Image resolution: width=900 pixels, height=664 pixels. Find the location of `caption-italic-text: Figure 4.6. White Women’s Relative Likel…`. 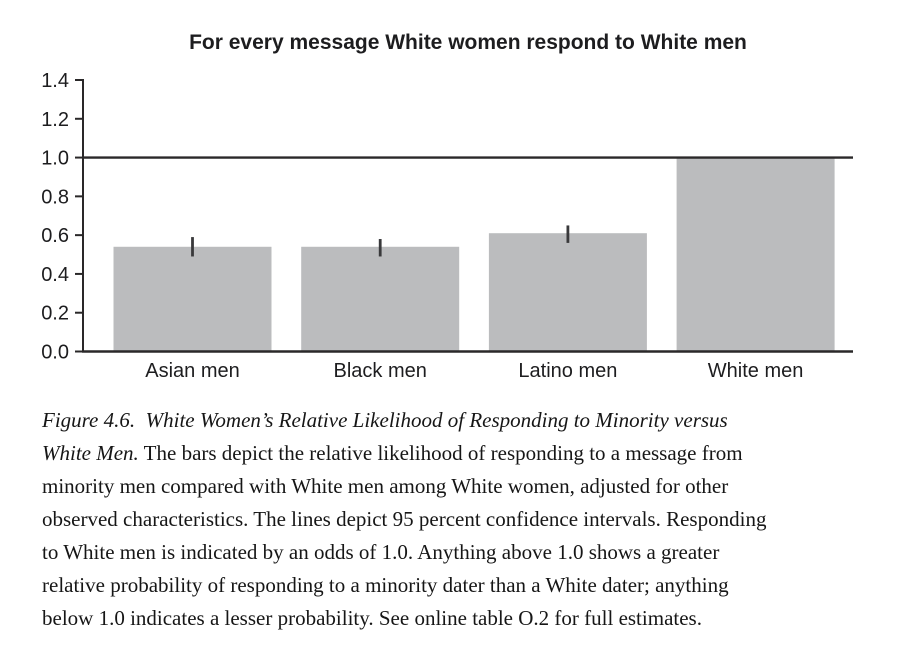

caption-italic-text: Figure 4.6. White Women’s Relative Likel… is located at coordinates (385, 420).